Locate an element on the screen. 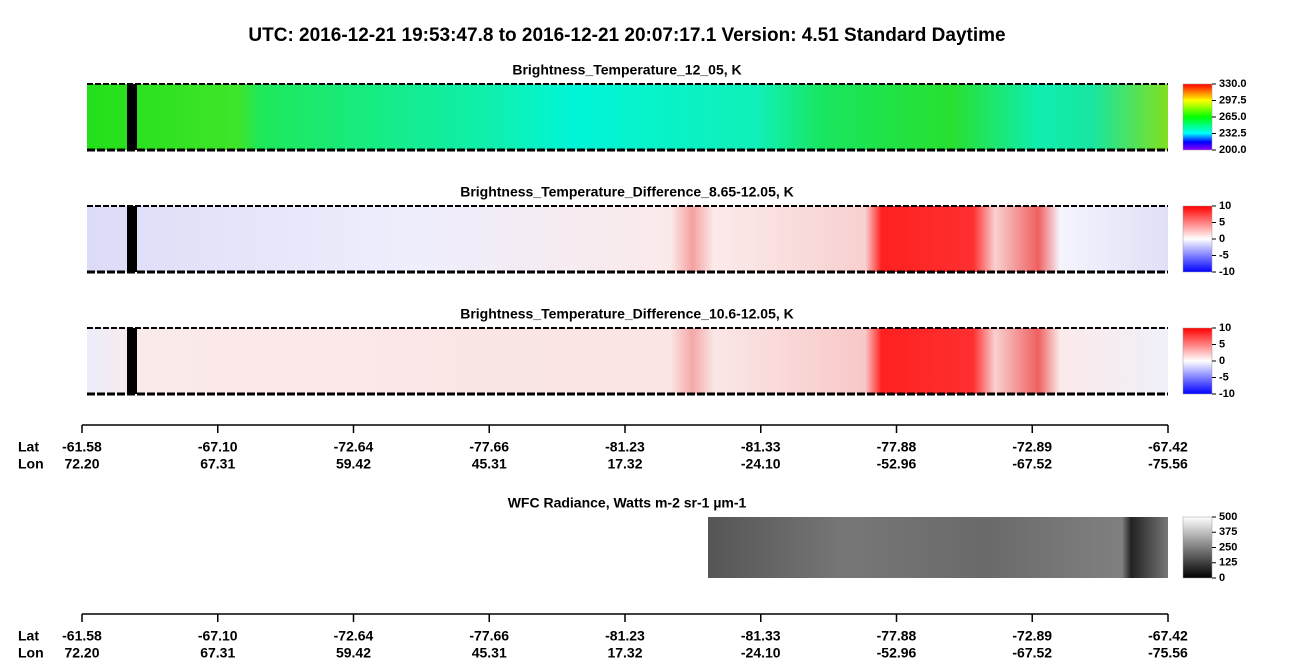 This screenshot has width=1300, height=667. colorbar-label: 297.5 is located at coordinates (1233, 100).